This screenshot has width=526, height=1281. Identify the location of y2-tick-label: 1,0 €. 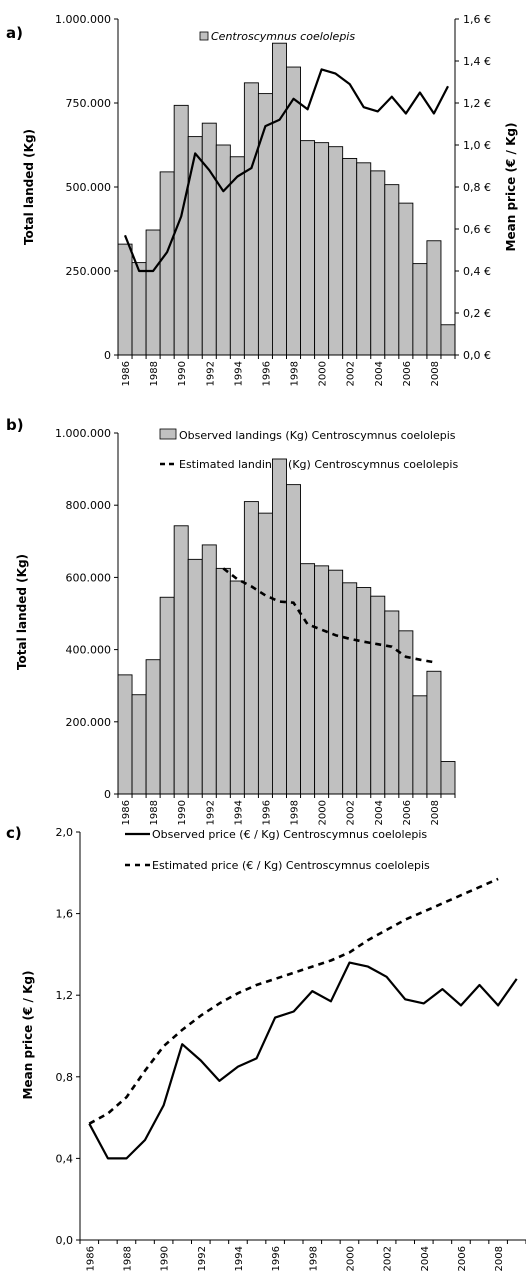
(477, 145).